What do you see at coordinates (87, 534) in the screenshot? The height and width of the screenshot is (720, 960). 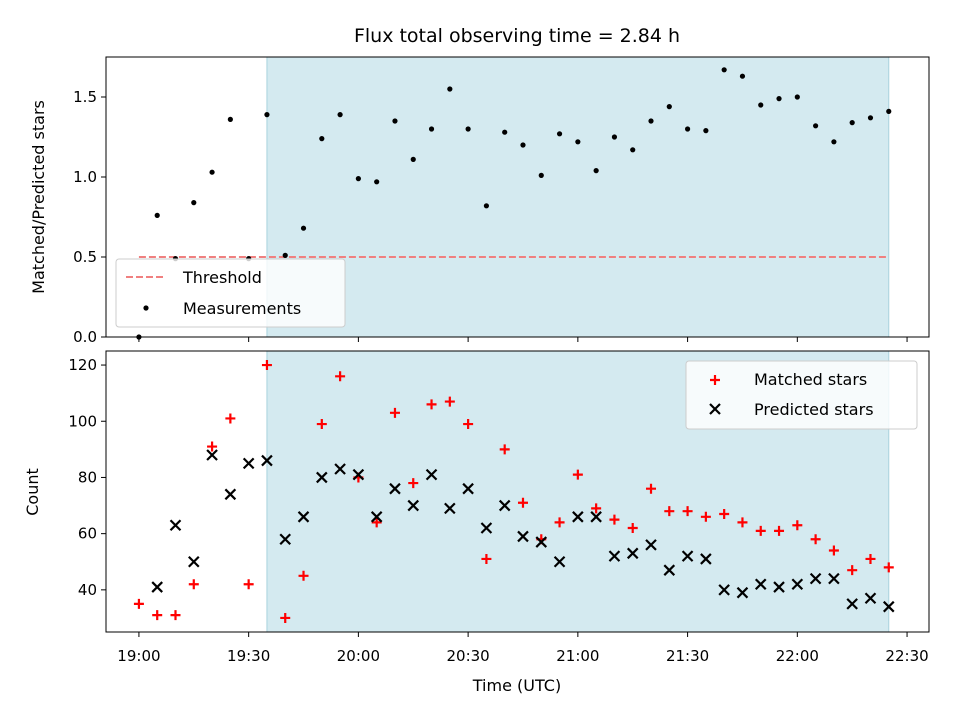 I see `bottom-y-tick-label: 60` at bounding box center [87, 534].